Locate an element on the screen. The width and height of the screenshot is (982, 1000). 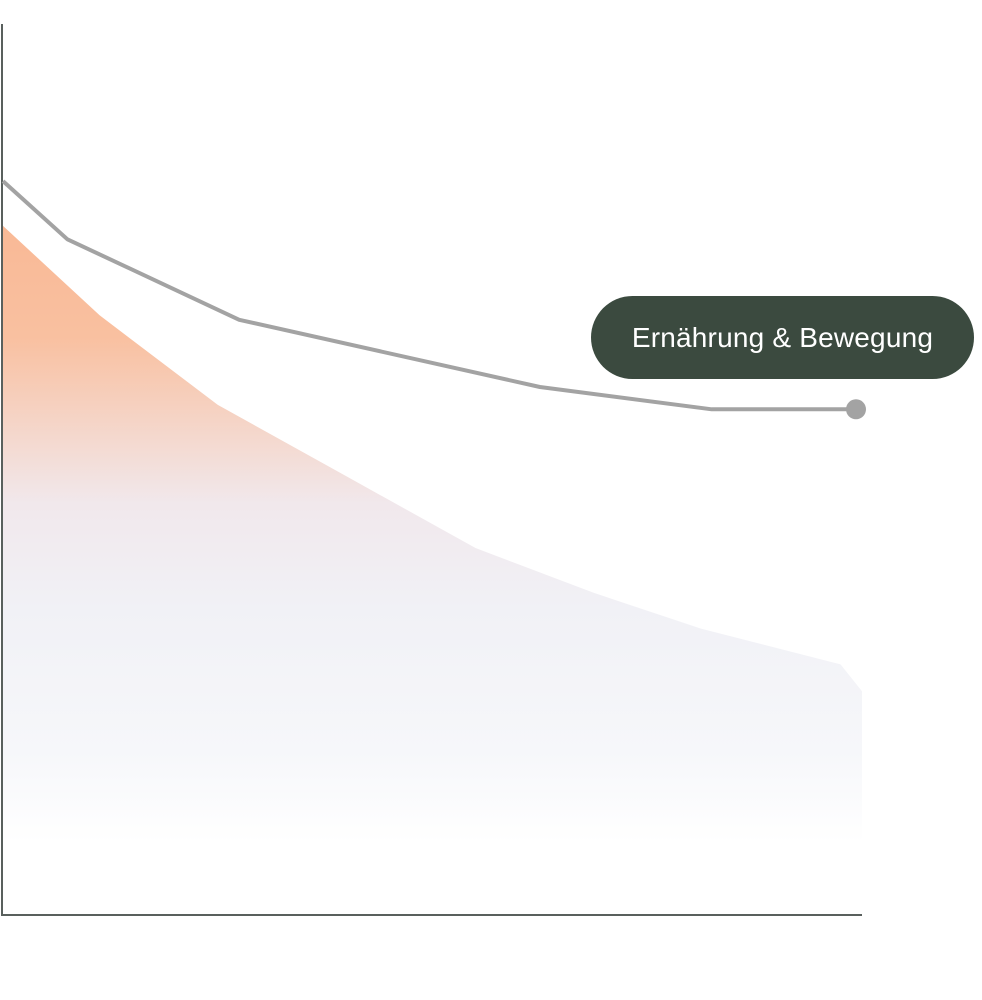
line-series-end-marker is located at coordinates (856, 409).